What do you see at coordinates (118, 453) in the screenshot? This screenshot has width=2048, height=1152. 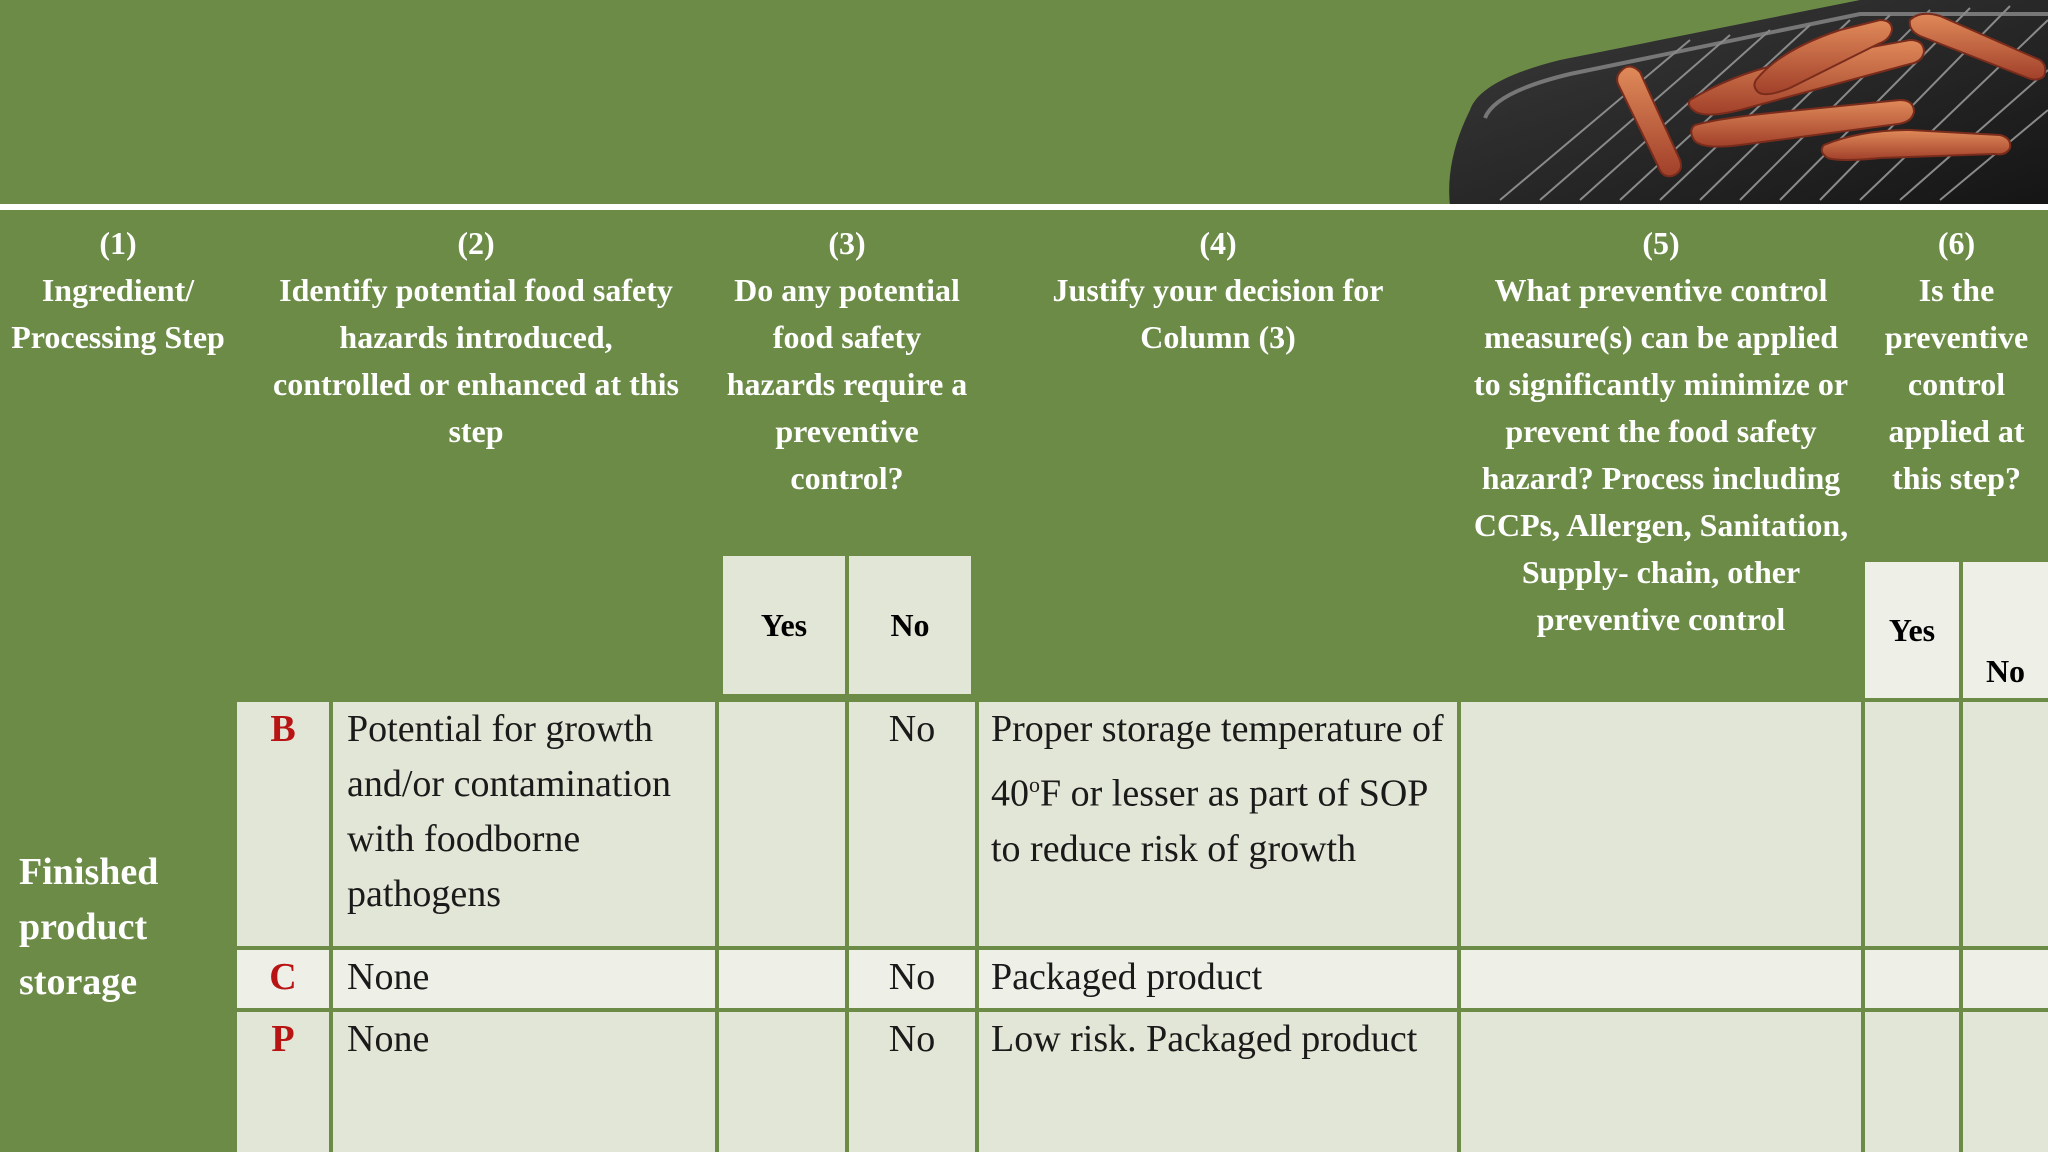 I see `column-header-1: (1) Ingredient/ Processing Step` at bounding box center [118, 453].